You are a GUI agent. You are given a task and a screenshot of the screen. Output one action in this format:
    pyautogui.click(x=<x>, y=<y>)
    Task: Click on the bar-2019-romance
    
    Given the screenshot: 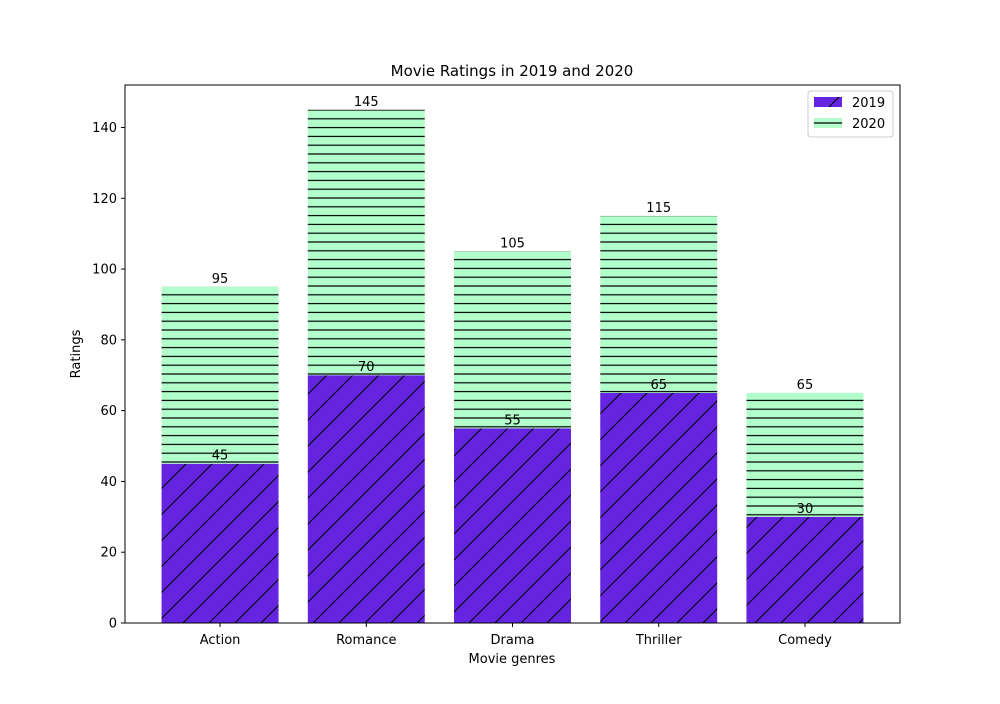 What is the action you would take?
    pyautogui.click(x=366, y=499)
    